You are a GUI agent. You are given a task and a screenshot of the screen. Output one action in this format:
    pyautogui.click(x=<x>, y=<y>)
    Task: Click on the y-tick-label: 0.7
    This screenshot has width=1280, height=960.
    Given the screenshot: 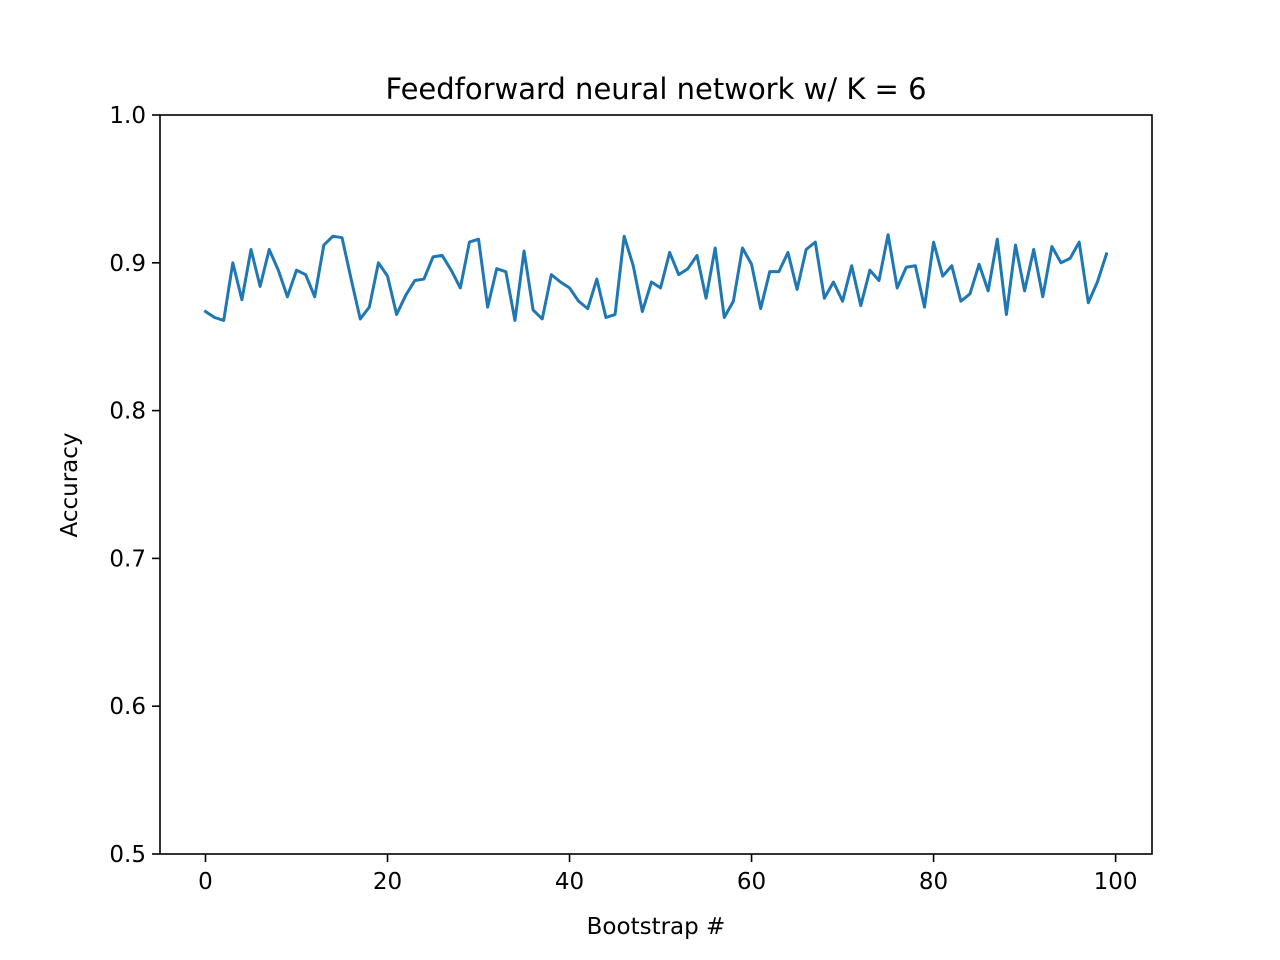 What is the action you would take?
    pyautogui.click(x=127, y=559)
    